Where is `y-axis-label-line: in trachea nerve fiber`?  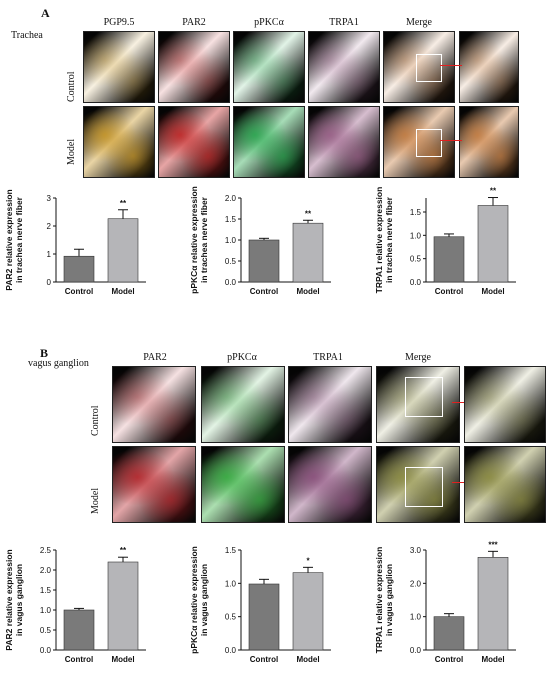 y-axis-label-line: in trachea nerve fiber is located at coordinates (389, 239).